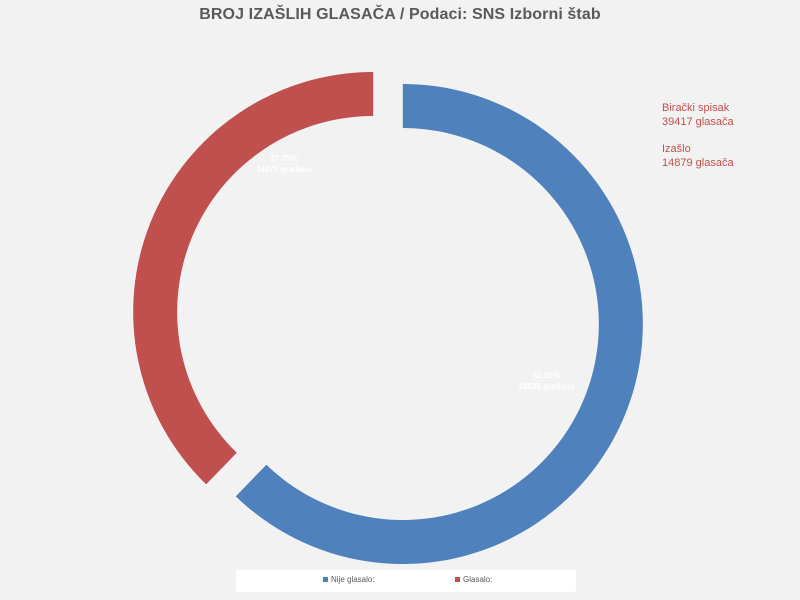 The height and width of the screenshot is (600, 800). I want to click on voter-list-value: 39417 glasača, so click(698, 122).